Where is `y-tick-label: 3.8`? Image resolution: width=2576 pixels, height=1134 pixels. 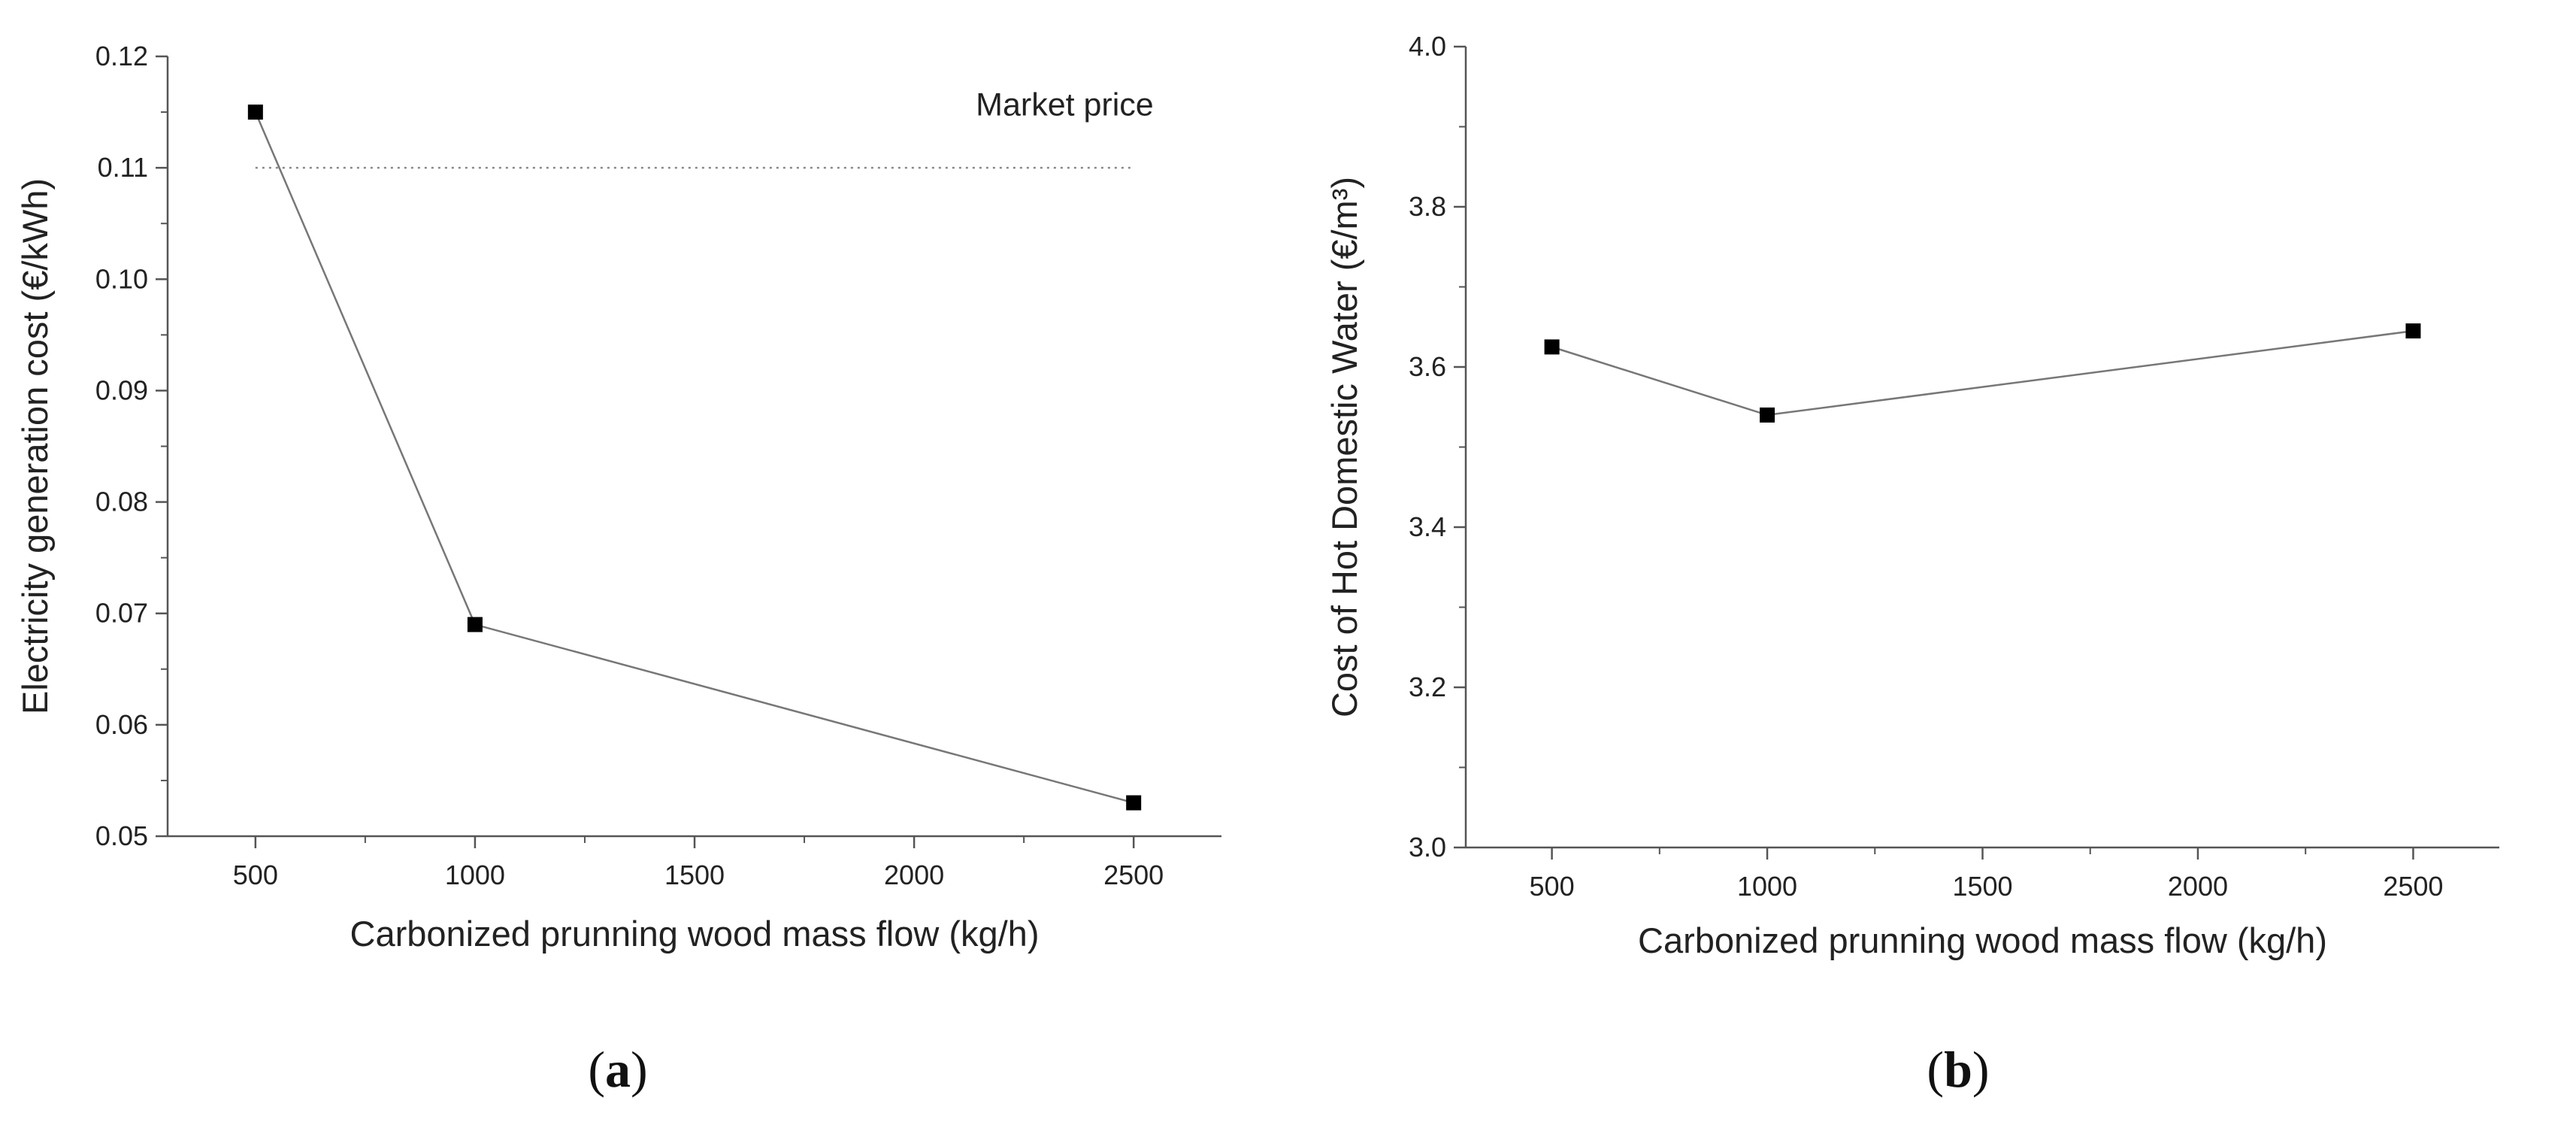 y-tick-label: 3.8 is located at coordinates (1427, 207).